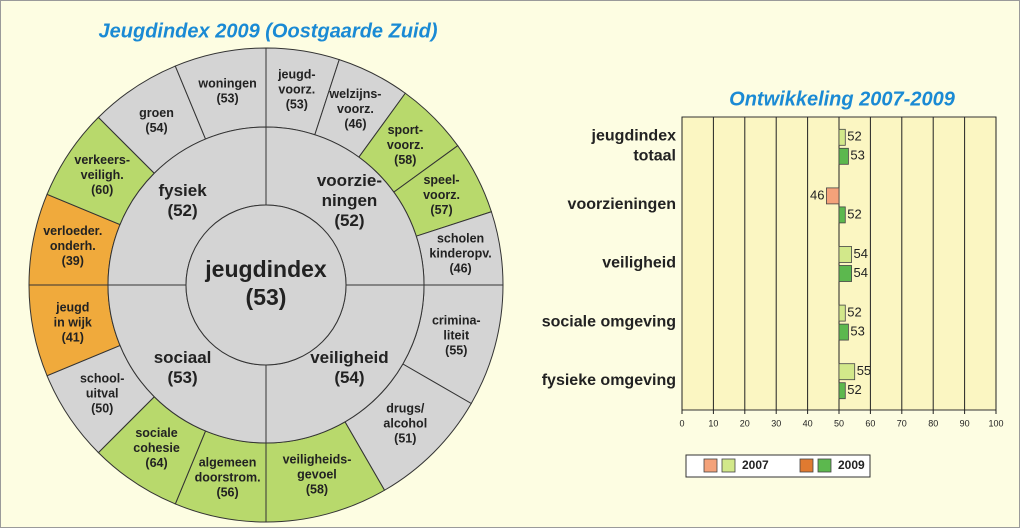 This screenshot has width=1020, height=528. What do you see at coordinates (456, 335) in the screenshot?
I see `outer-label: liteit` at bounding box center [456, 335].